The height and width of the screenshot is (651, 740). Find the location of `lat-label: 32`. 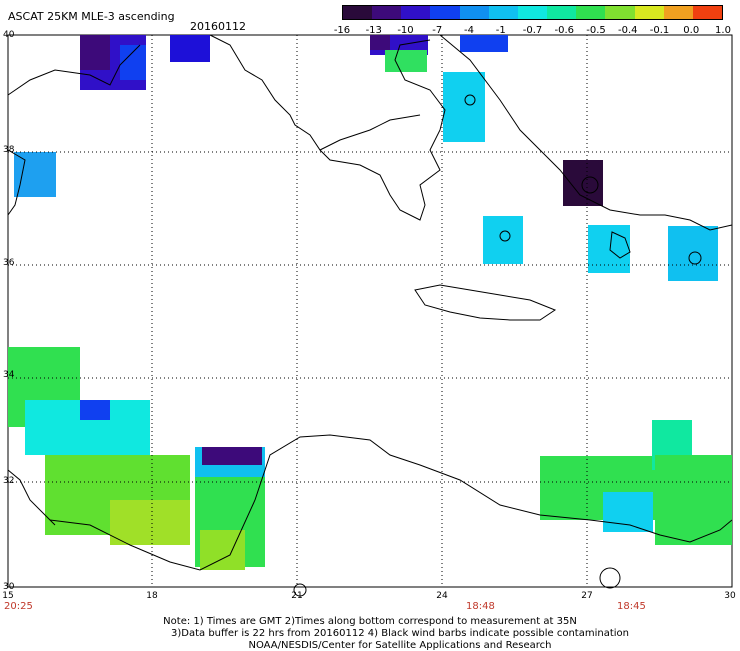

lat-label: 32 is located at coordinates (9, 481).